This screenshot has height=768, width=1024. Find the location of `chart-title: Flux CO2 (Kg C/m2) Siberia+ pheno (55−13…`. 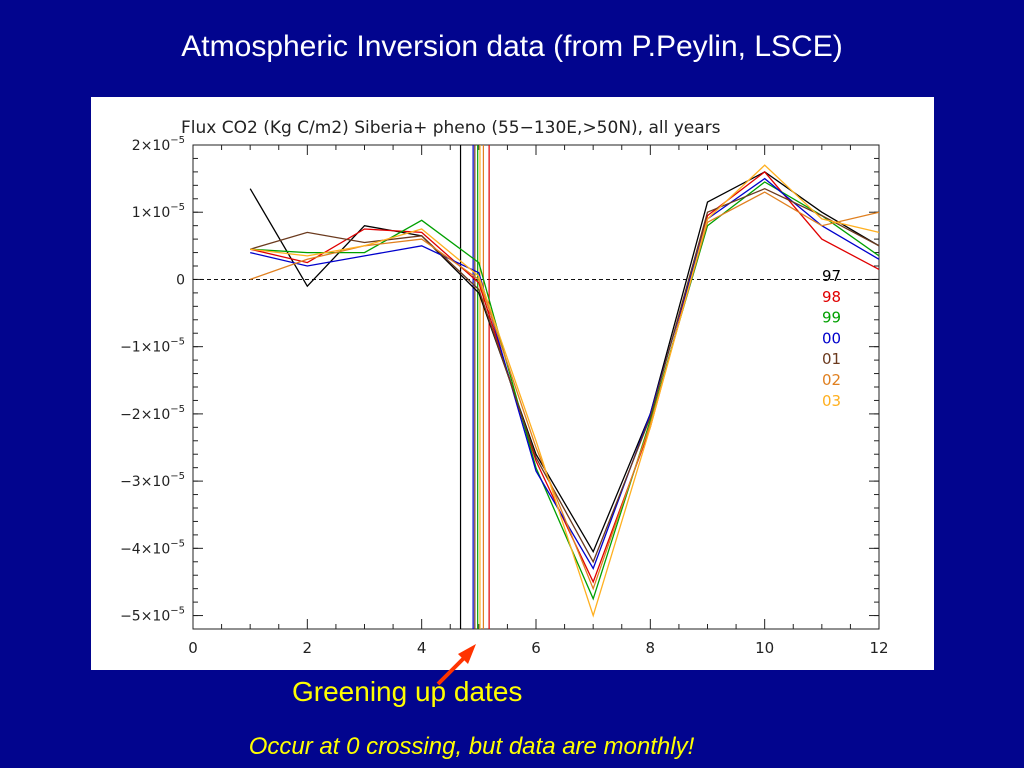

chart-title: Flux CO2 (Kg C/m2) Siberia+ pheno (55−13… is located at coordinates (451, 128).